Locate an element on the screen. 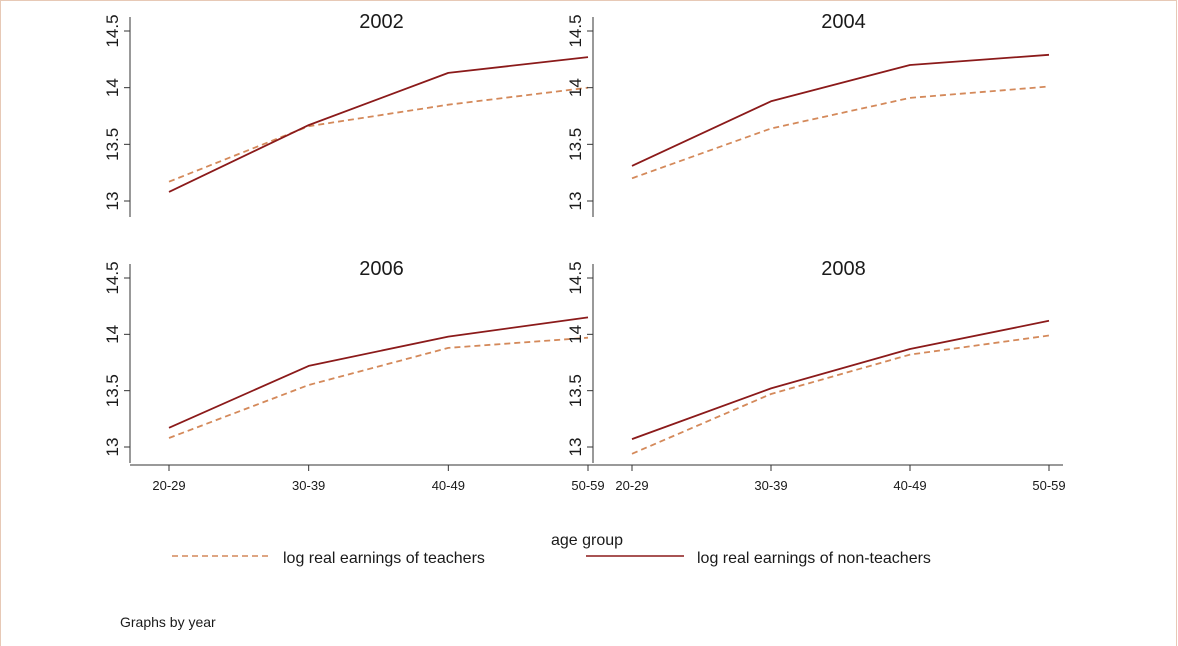 Image resolution: width=1178 pixels, height=646 pixels. x-tick-label-2006-0: 20-29 is located at coordinates (168, 485).